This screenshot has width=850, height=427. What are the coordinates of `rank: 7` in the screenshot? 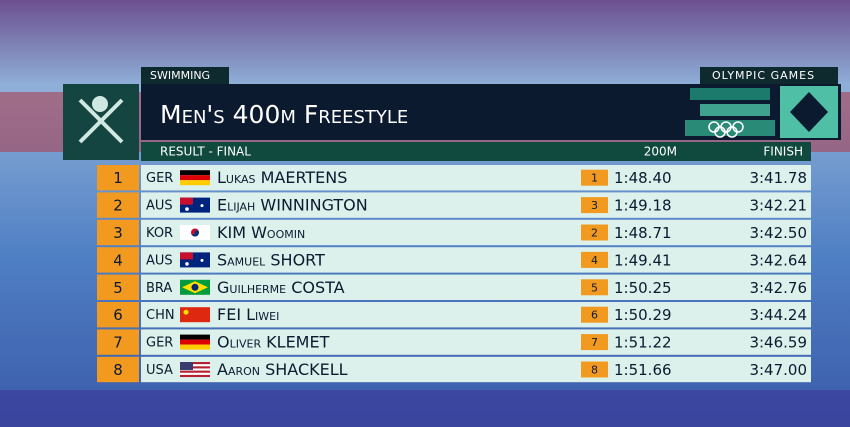 It's located at (118, 343).